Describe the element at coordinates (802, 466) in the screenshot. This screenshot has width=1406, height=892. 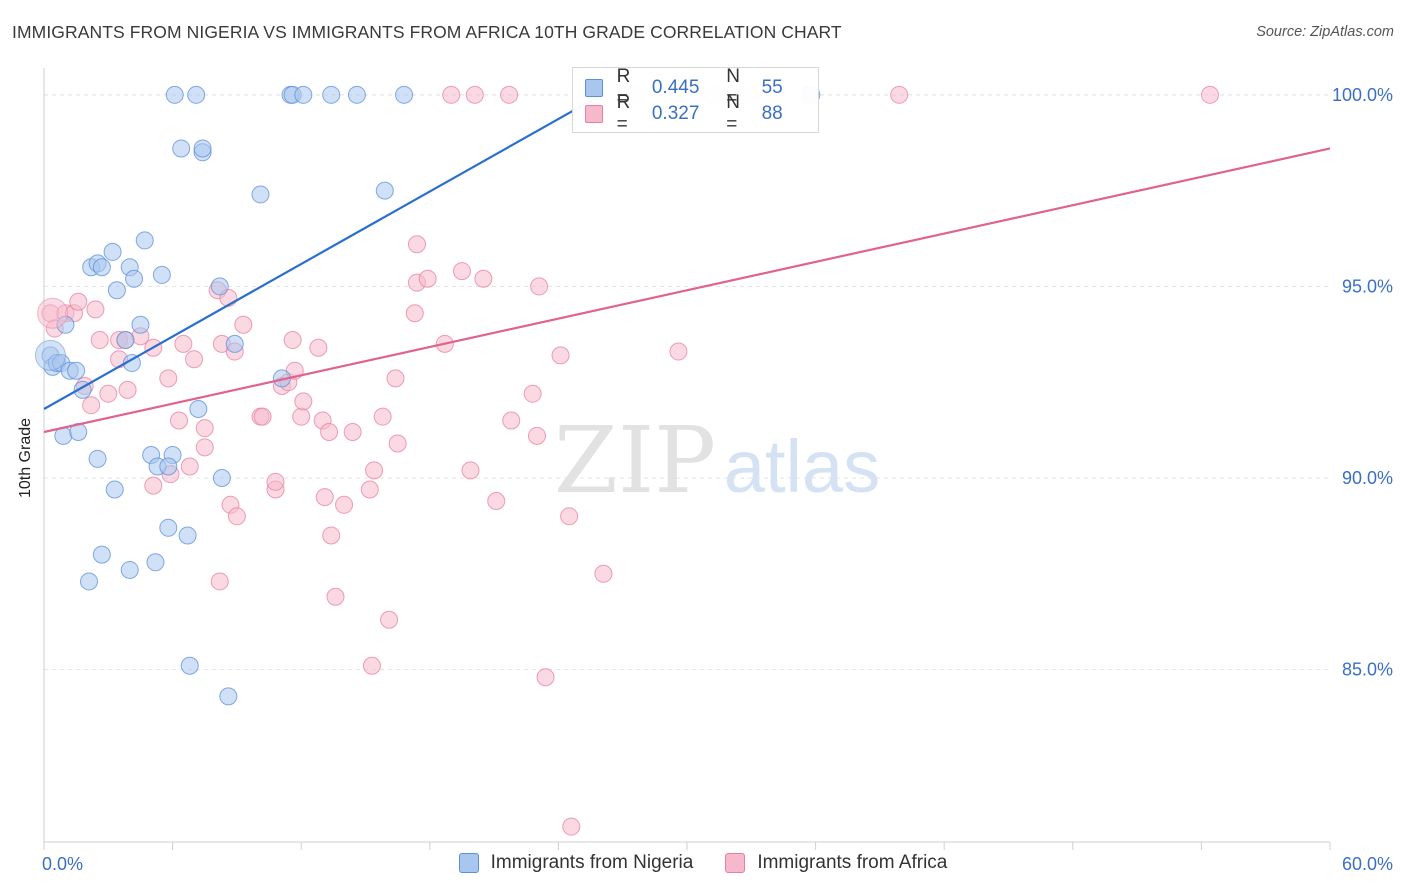
I see `watermark-atlas: atlas` at that location.